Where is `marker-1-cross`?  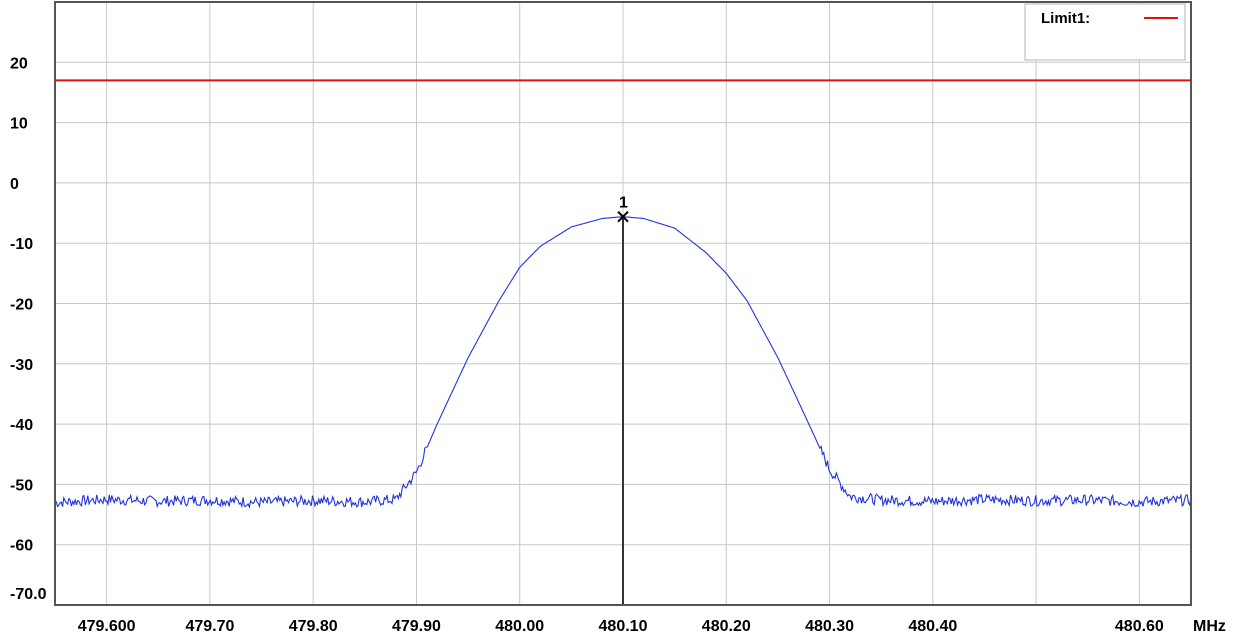
marker-1-cross is located at coordinates (623, 216).